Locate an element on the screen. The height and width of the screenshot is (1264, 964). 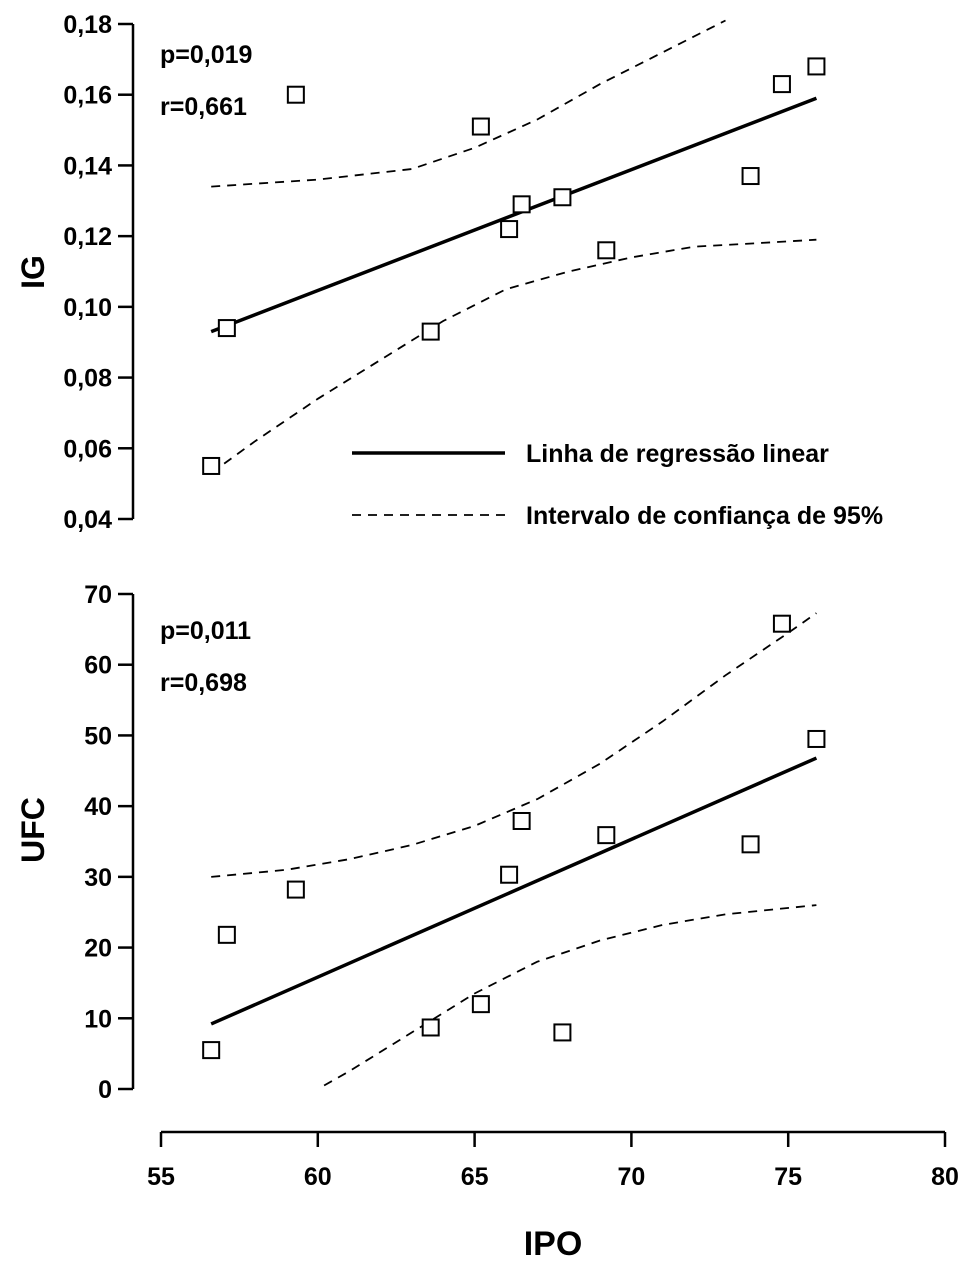
x-tick-label: 75 is located at coordinates (788, 1177).